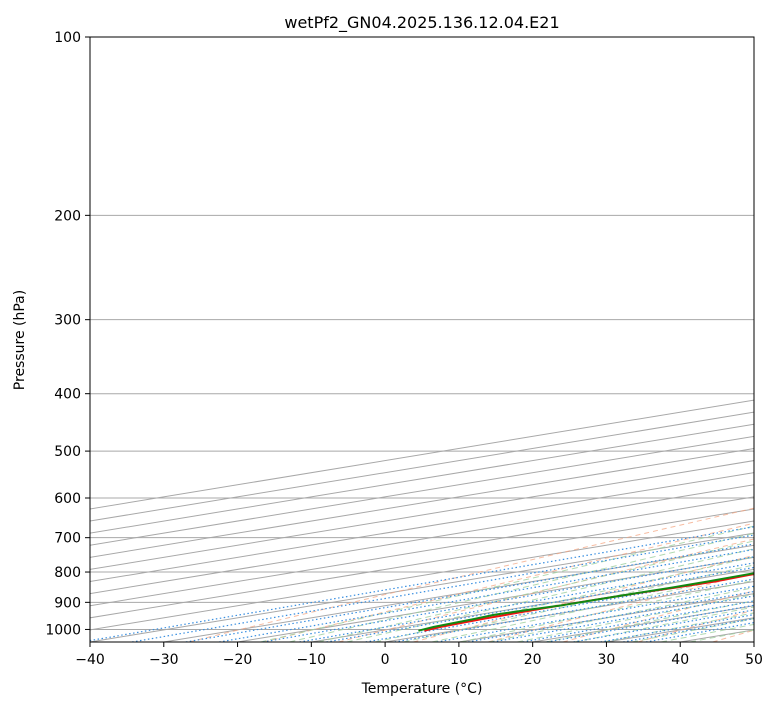 Image resolution: width=775 pixels, height=708 pixels. What do you see at coordinates (533, 660) in the screenshot?
I see `x-tick-label: 20` at bounding box center [533, 660].